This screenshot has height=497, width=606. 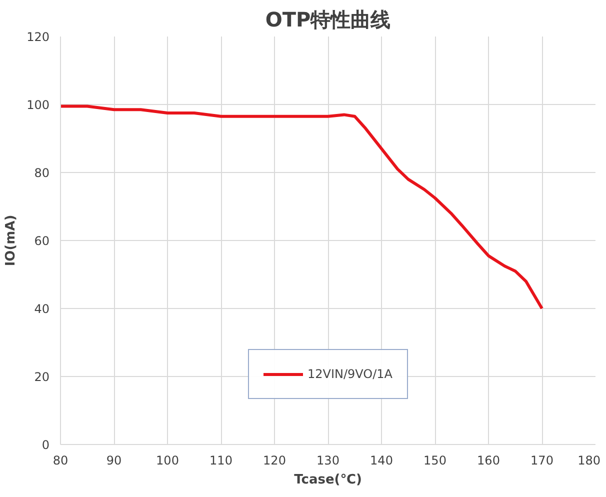 What do you see at coordinates (42, 173) in the screenshot?
I see `y-tick-label: 80` at bounding box center [42, 173].